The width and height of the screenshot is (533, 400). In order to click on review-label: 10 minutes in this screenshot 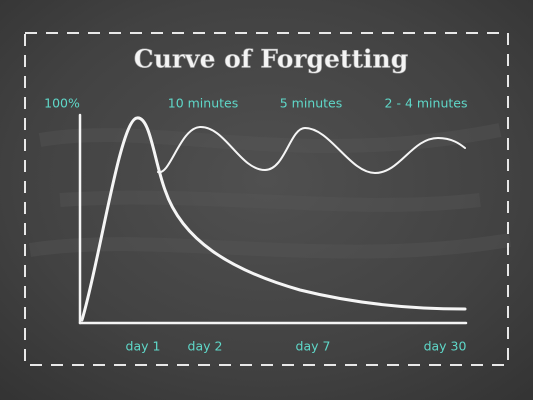, I will do `click(203, 103)`.